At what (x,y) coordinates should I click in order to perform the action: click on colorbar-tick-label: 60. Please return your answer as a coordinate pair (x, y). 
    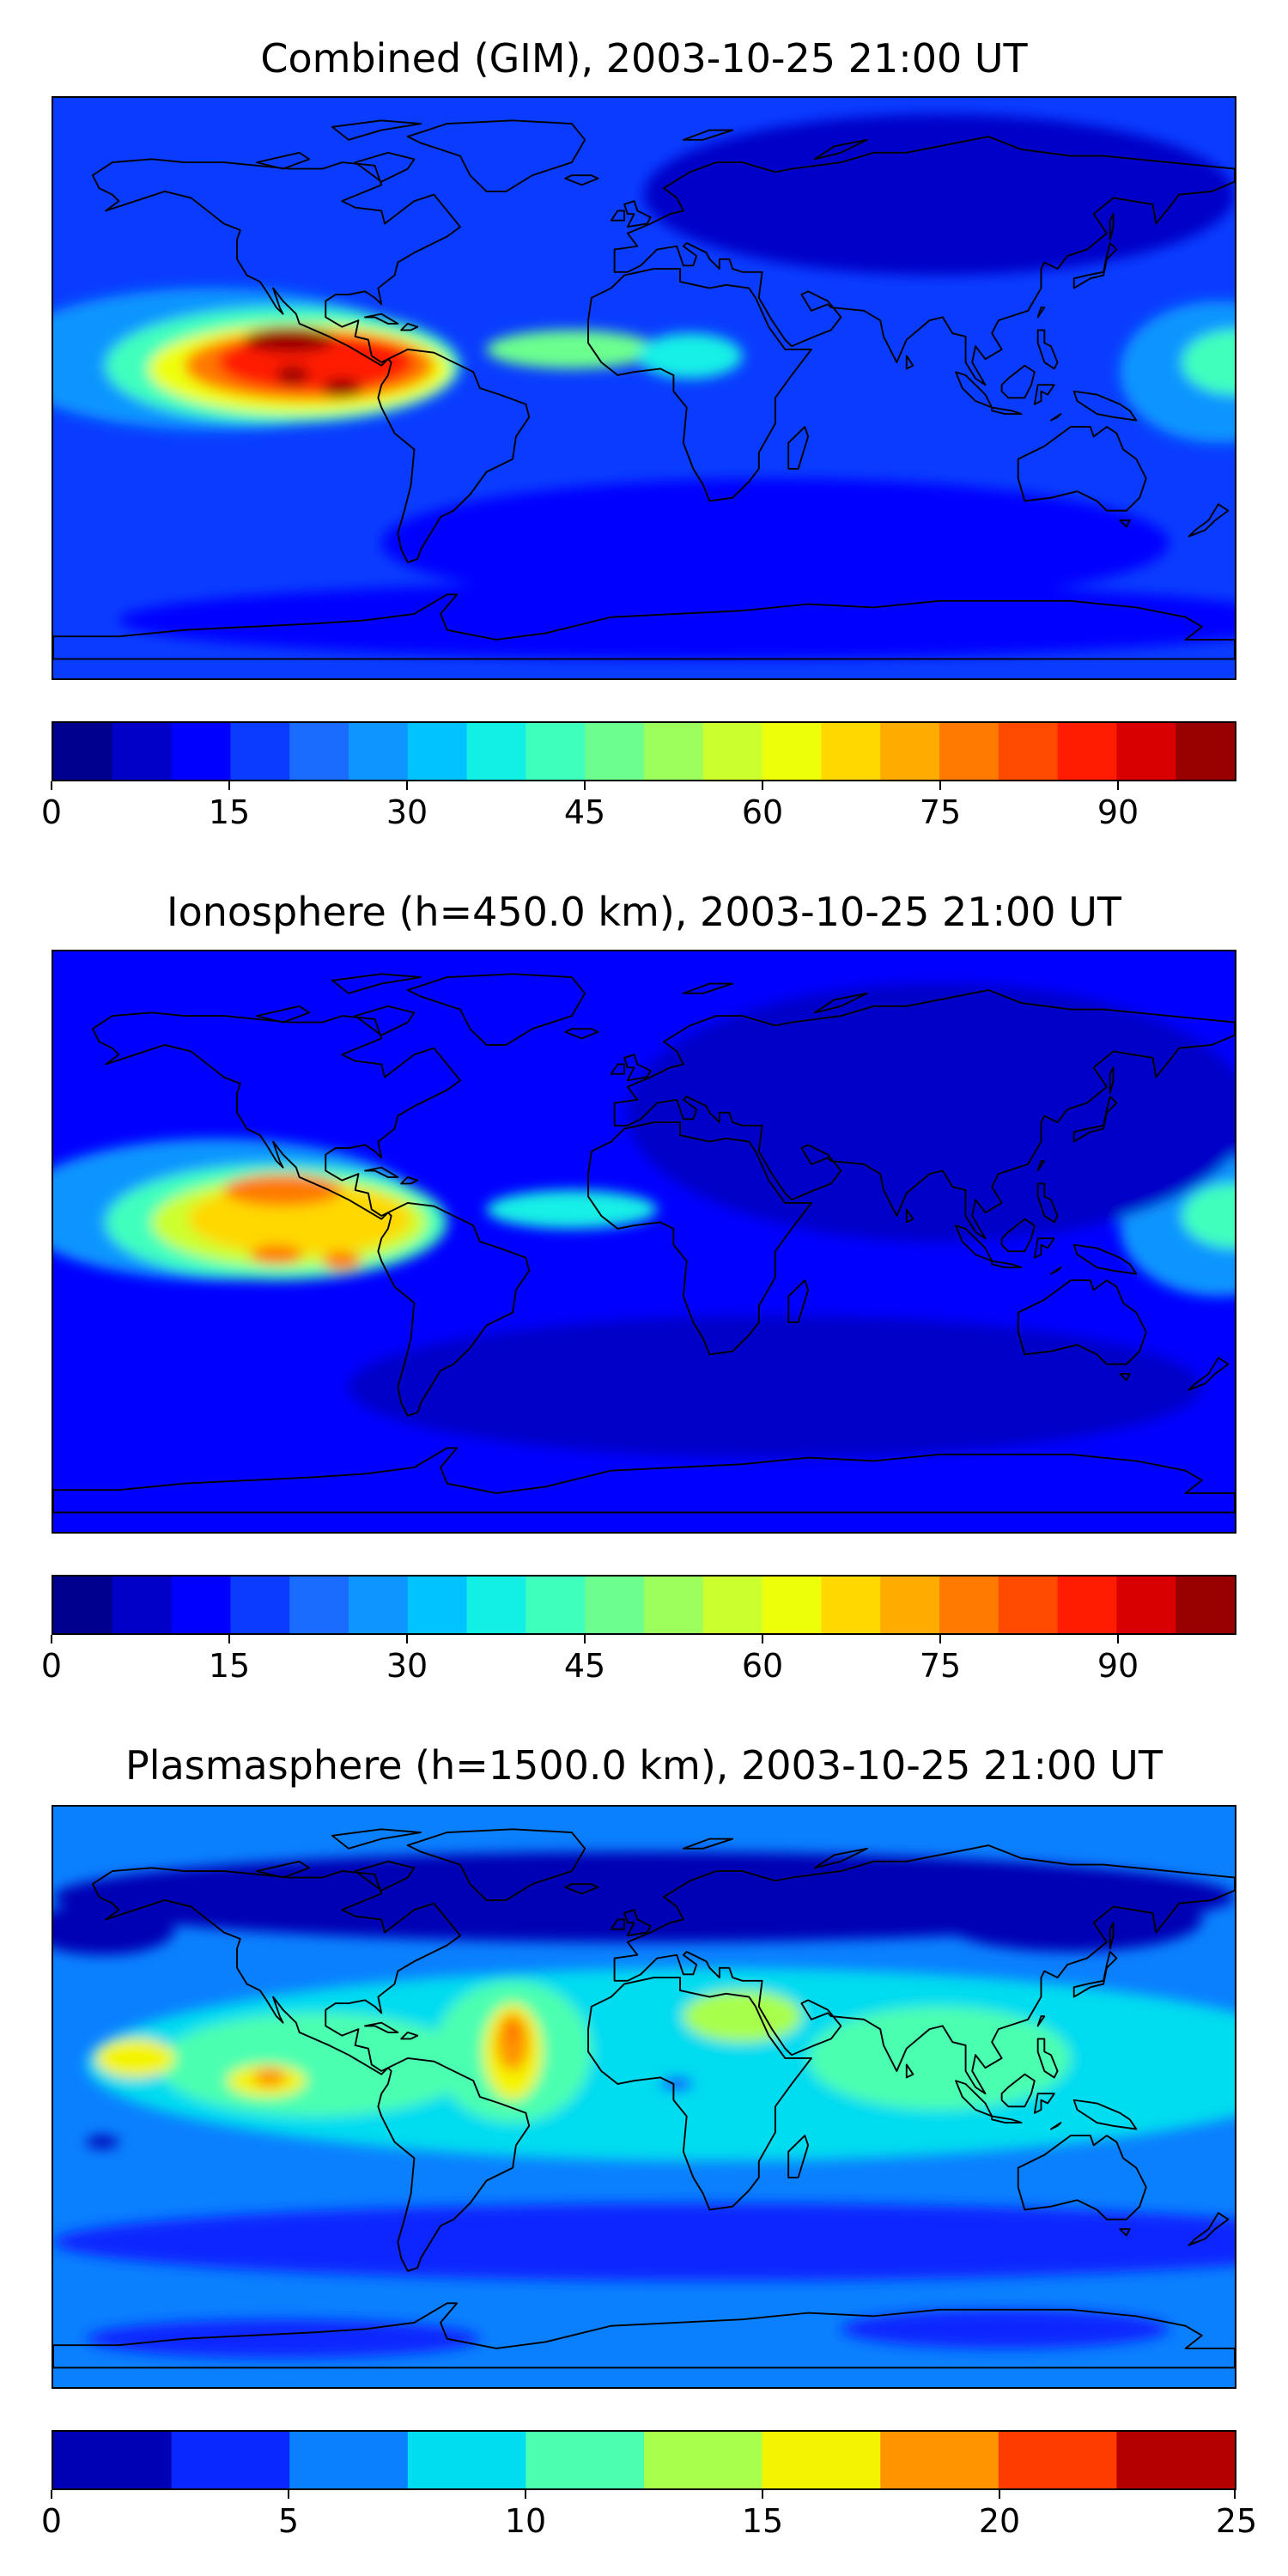
    Looking at the image, I should click on (762, 1666).